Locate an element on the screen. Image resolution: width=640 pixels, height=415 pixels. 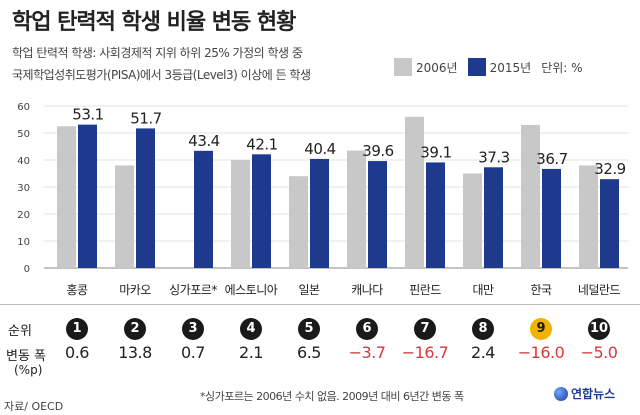
value-label-2015: 43.4 is located at coordinates (203, 141).